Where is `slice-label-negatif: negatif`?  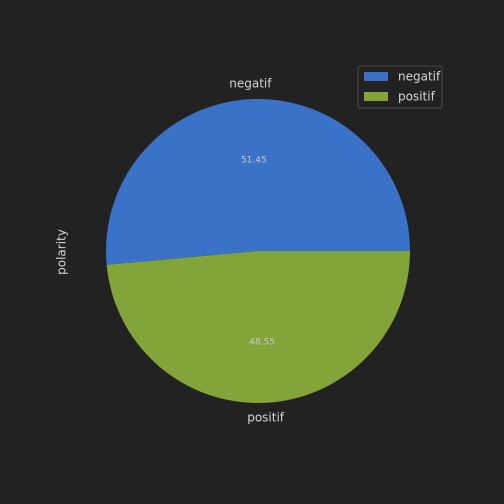 slice-label-negatif: negatif is located at coordinates (250, 83).